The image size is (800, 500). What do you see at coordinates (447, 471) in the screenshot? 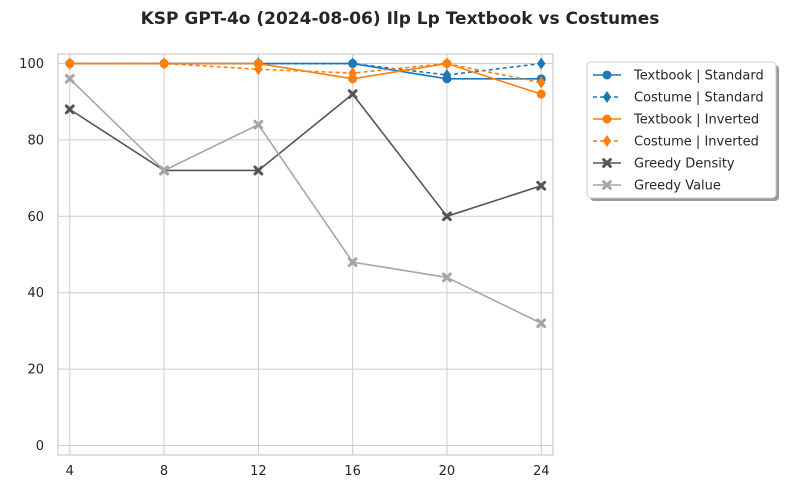
I see `x-tick-label: 20` at bounding box center [447, 471].